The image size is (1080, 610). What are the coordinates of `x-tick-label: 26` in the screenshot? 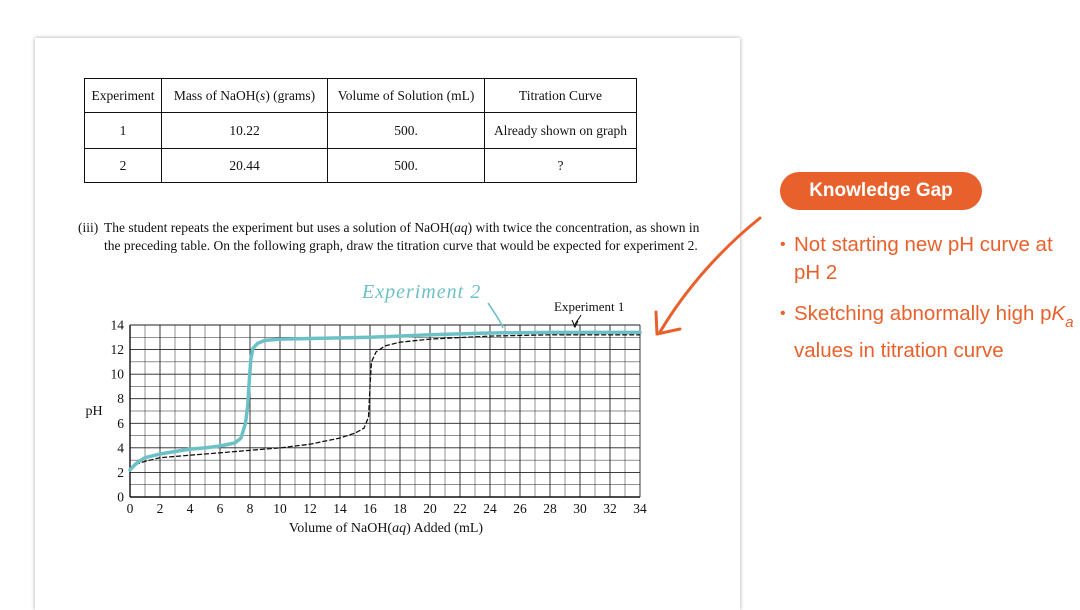 It's located at (520, 508).